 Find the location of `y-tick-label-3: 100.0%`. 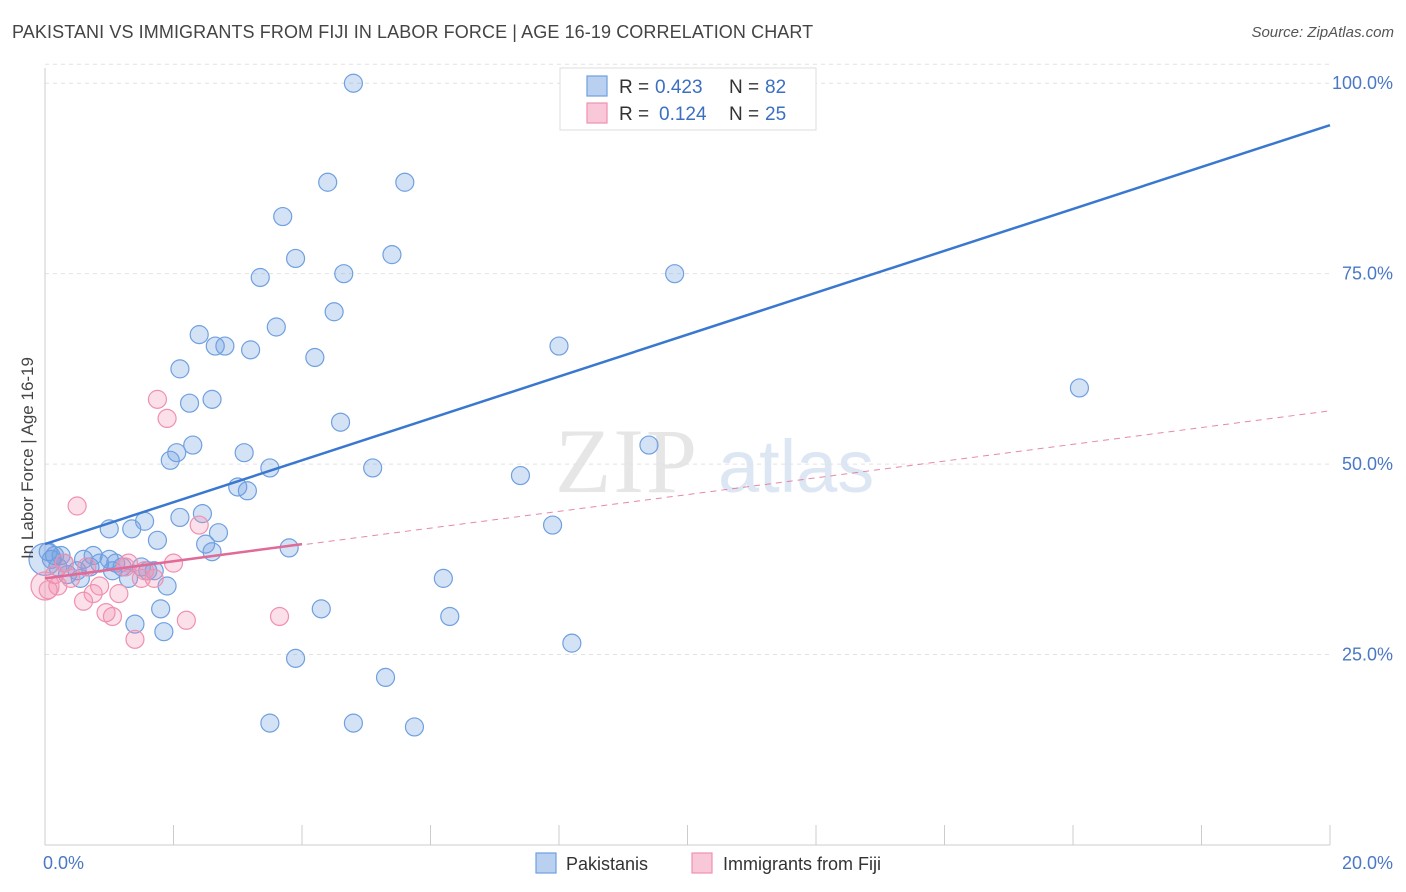

y-tick-label-3: 100.0% is located at coordinates (1362, 83).